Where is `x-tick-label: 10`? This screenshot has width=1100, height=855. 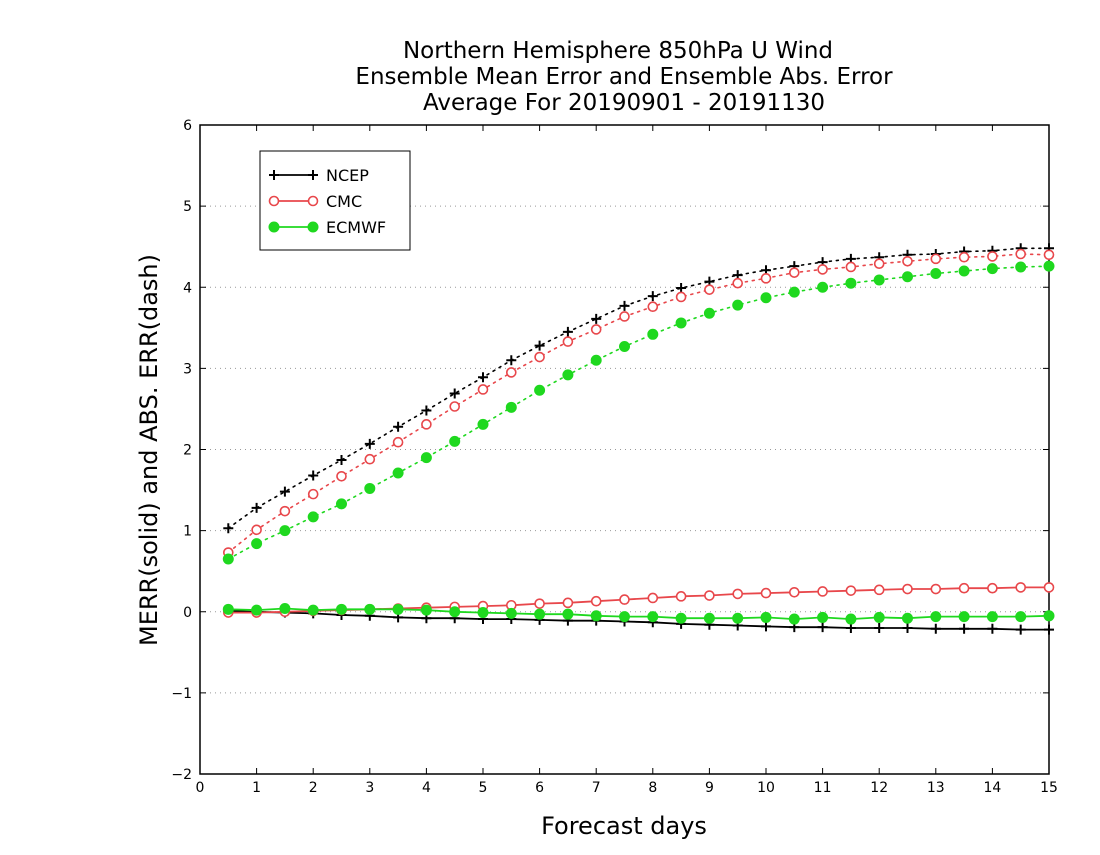
x-tick-label: 10 is located at coordinates (766, 788).